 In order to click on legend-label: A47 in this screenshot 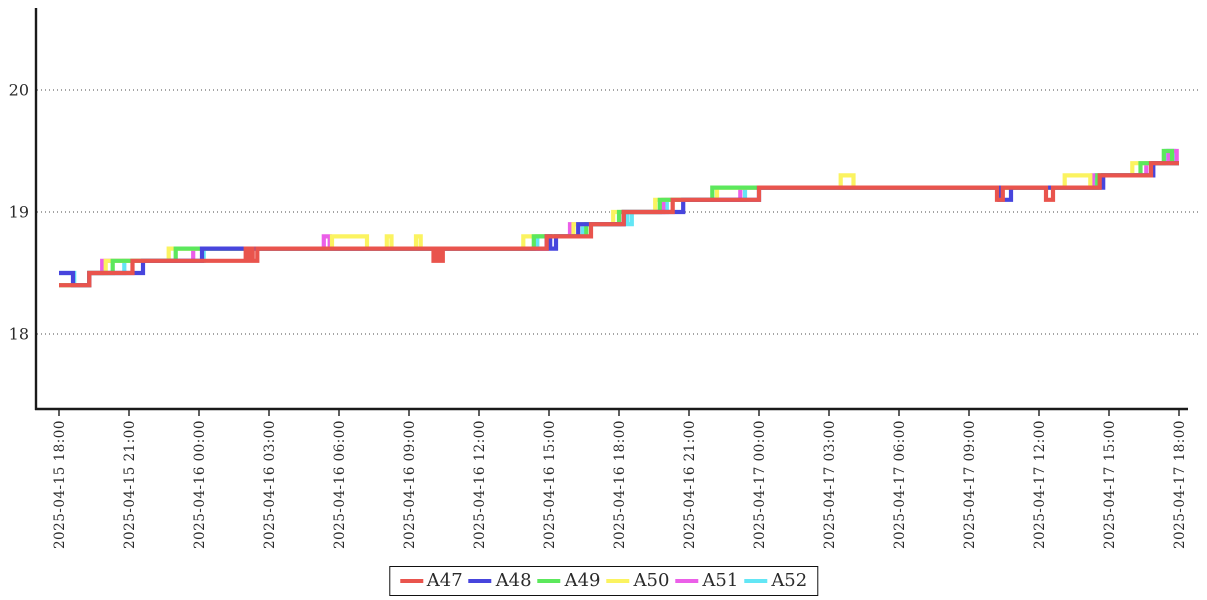, I will do `click(444, 580)`.